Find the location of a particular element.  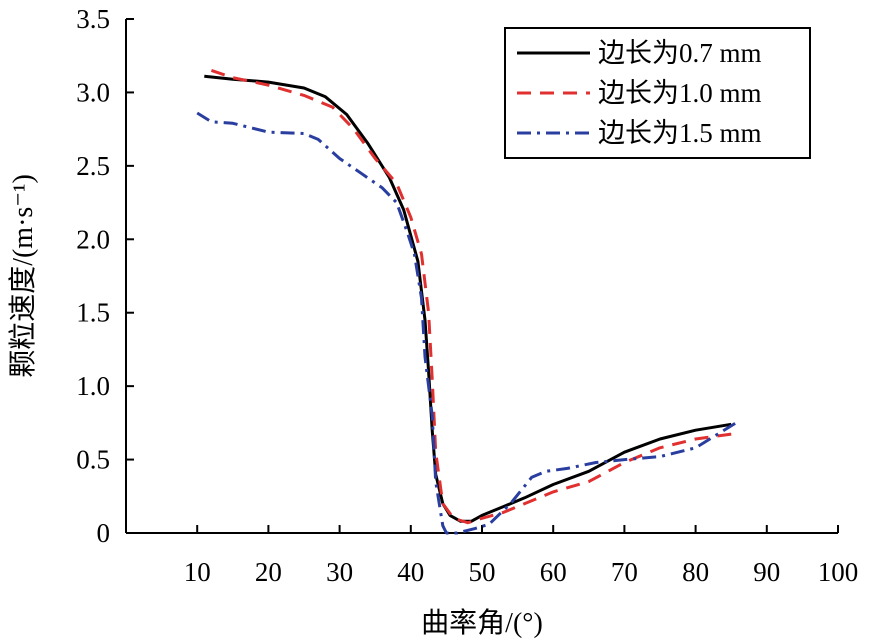

legend-label-1: 边长为0.7 mm is located at coordinates (680, 53).